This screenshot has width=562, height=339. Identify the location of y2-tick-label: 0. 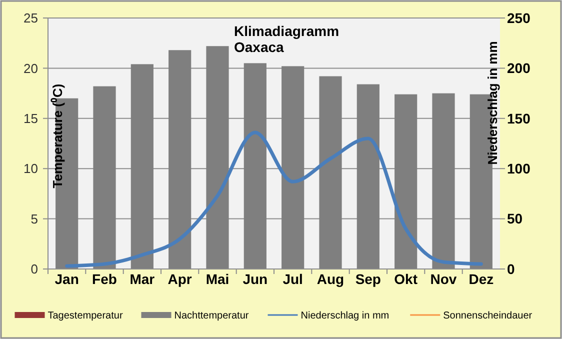
(511, 268).